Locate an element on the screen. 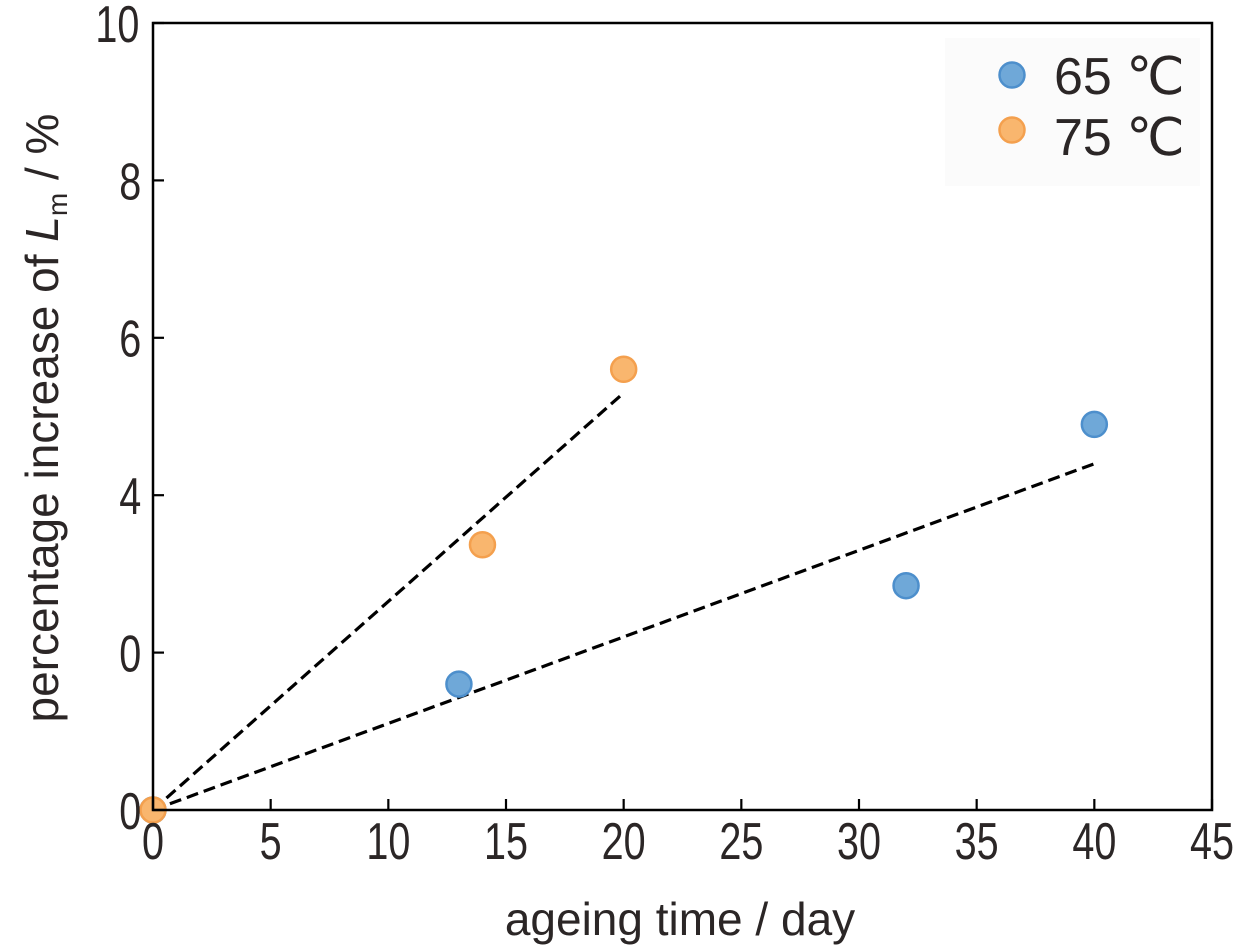 Image resolution: width=1245 pixels, height=951 pixels. x-tick-label: 30 is located at coordinates (859, 841).